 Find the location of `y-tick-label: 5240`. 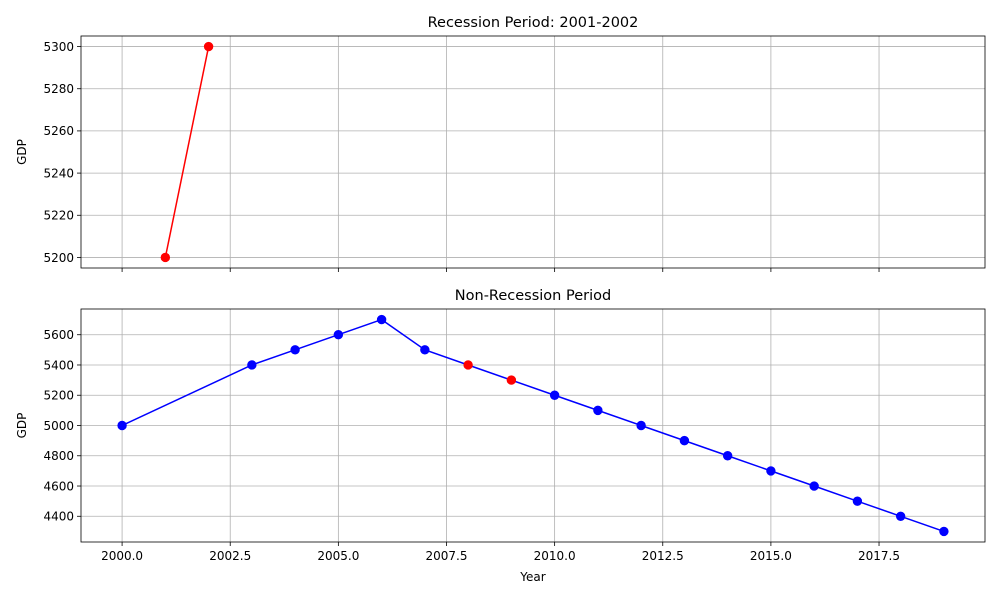

y-tick-label: 5240 is located at coordinates (58, 173).